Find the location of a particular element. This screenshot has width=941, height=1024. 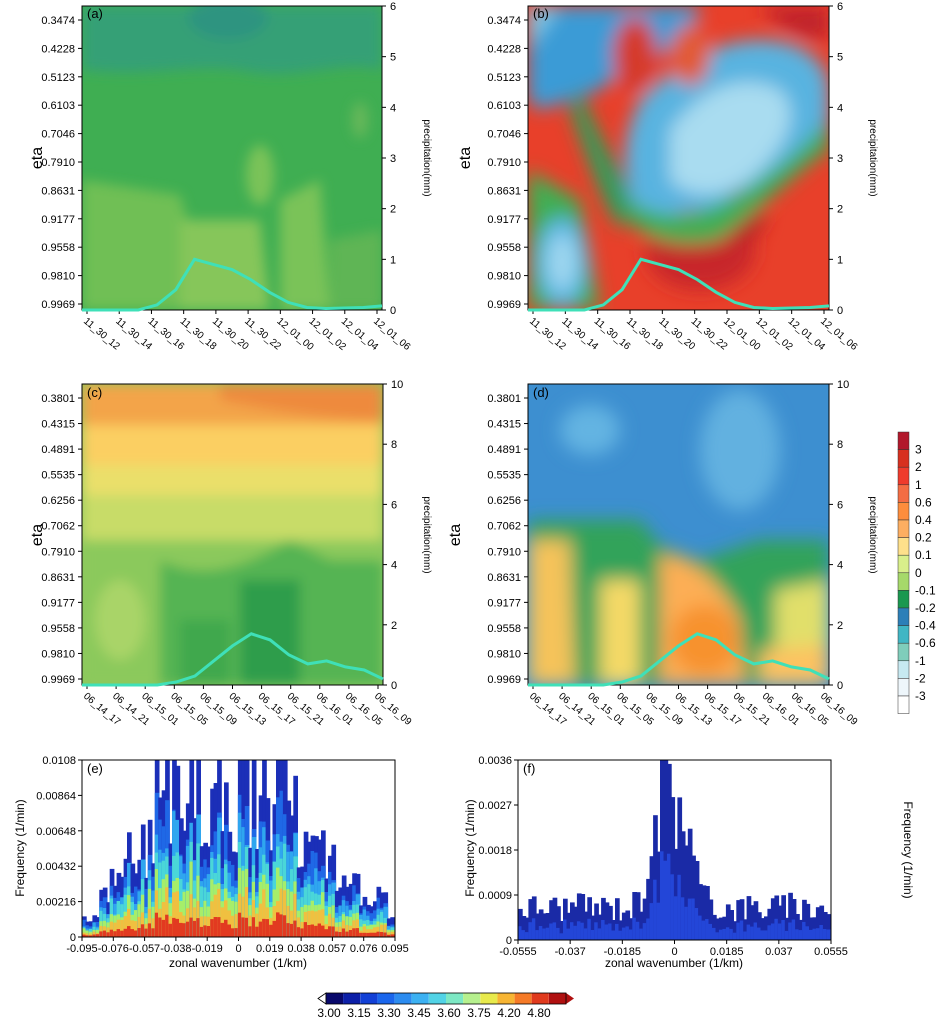

panel-e-ylabel: Frequency (1/min) is located at coordinates (20, 847).